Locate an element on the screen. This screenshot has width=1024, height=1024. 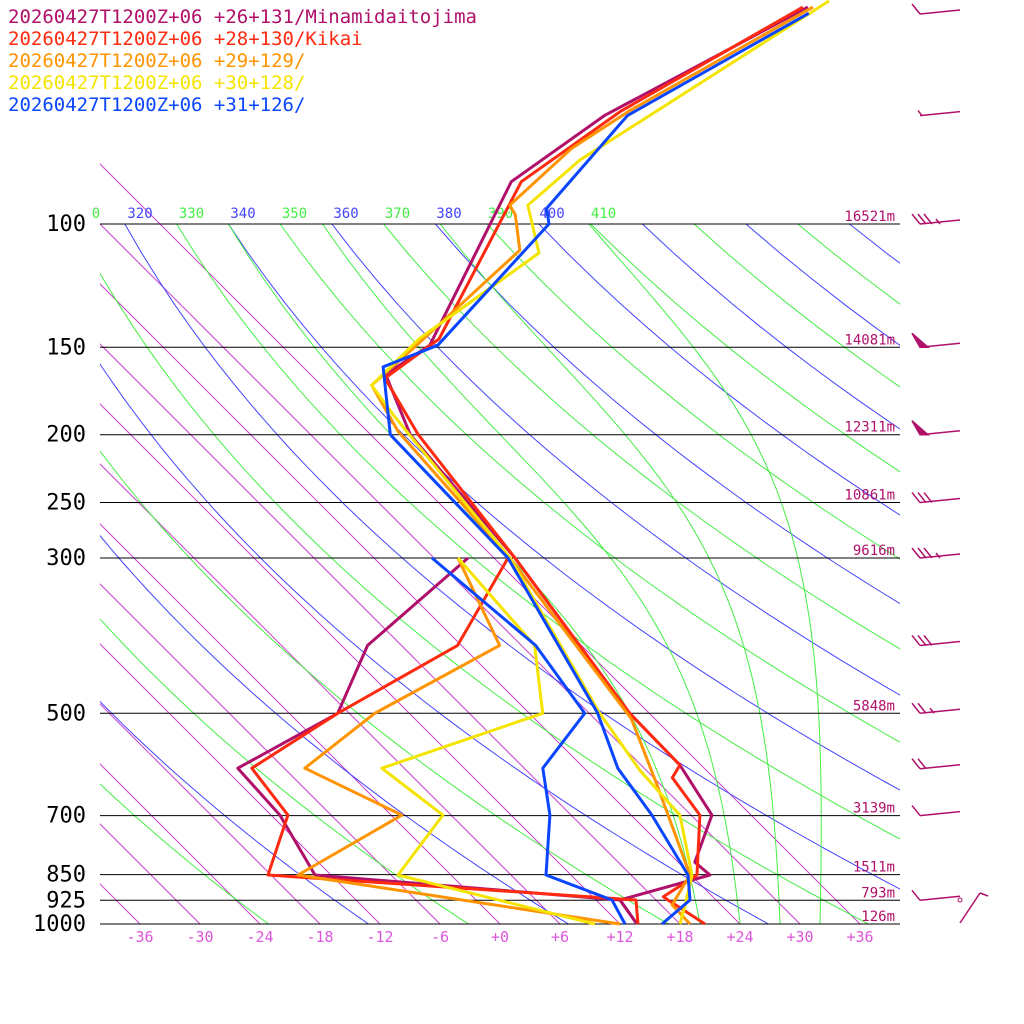
x-tick-label: -18 is located at coordinates (319, 937).